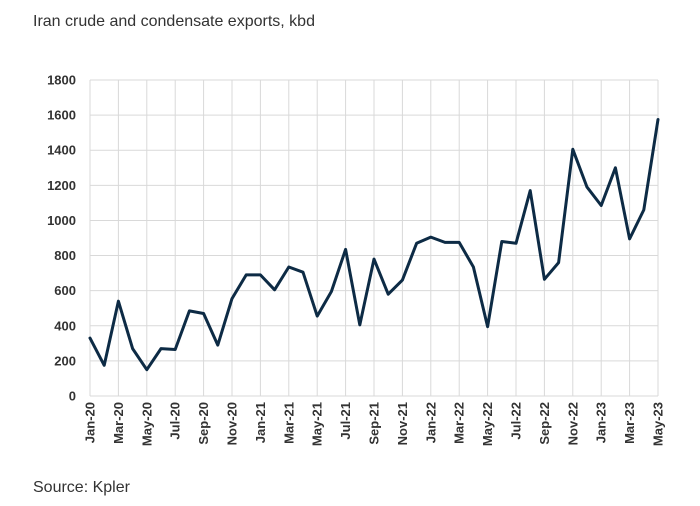 The image size is (700, 506). Describe the element at coordinates (65, 360) in the screenshot. I see `y-tick-label: 200` at that location.